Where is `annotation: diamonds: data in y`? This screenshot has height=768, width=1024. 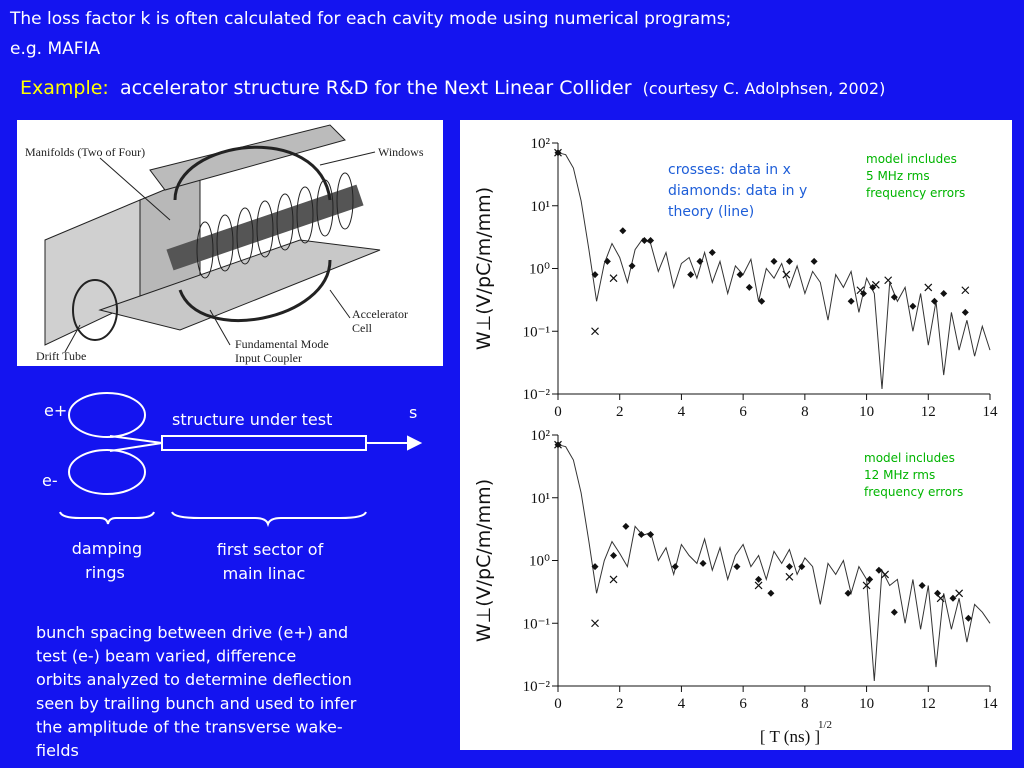 annotation: diamonds: data in y is located at coordinates (737, 191).